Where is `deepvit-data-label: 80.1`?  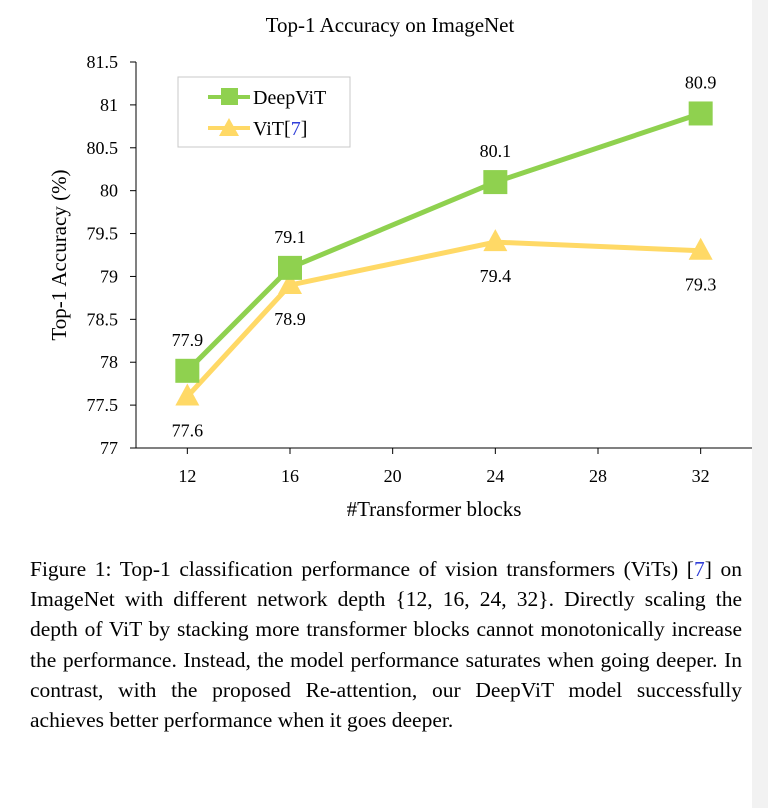 deepvit-data-label: 80.1 is located at coordinates (496, 151).